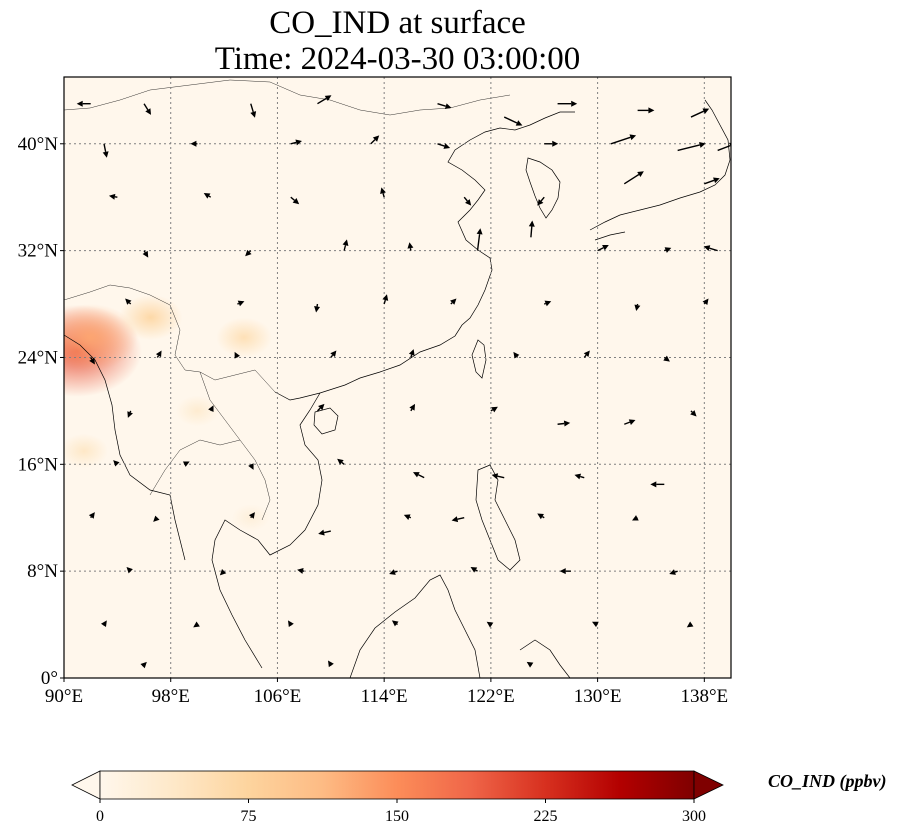 This screenshot has width=915, height=836. What do you see at coordinates (38, 144) in the screenshot?
I see `y-tick-label: 40°N` at bounding box center [38, 144].